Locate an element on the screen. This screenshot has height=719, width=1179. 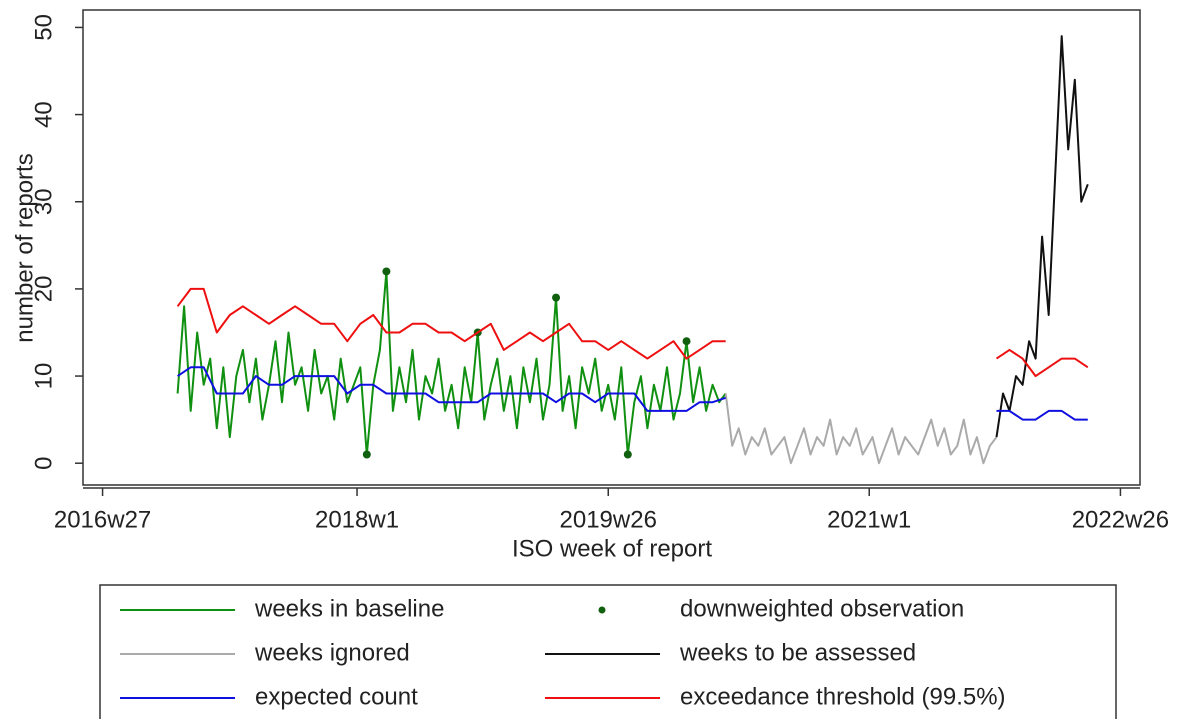
y-tick-label: 50 is located at coordinates (43, 27).